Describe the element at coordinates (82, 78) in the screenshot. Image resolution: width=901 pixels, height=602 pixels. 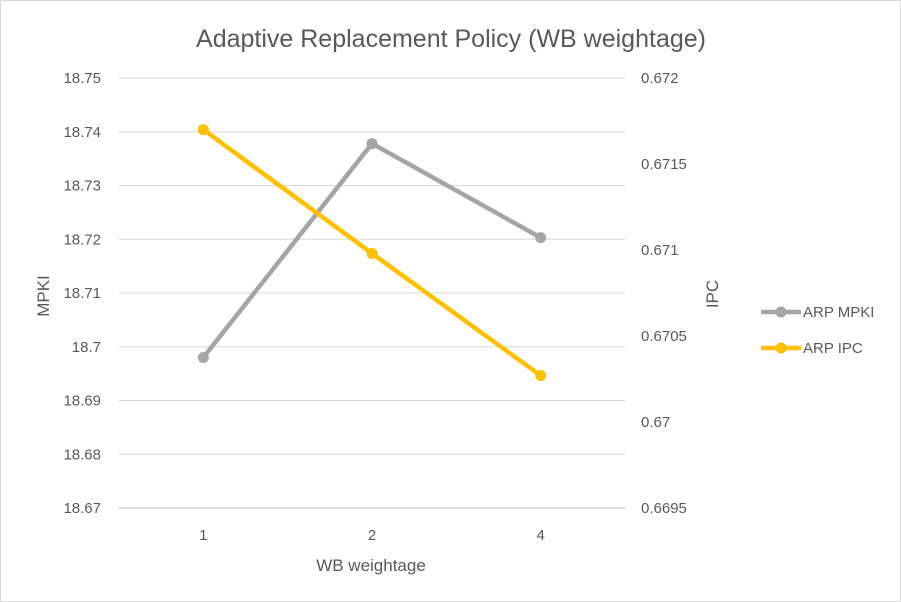
I see `y-tick-label: 18.75` at that location.